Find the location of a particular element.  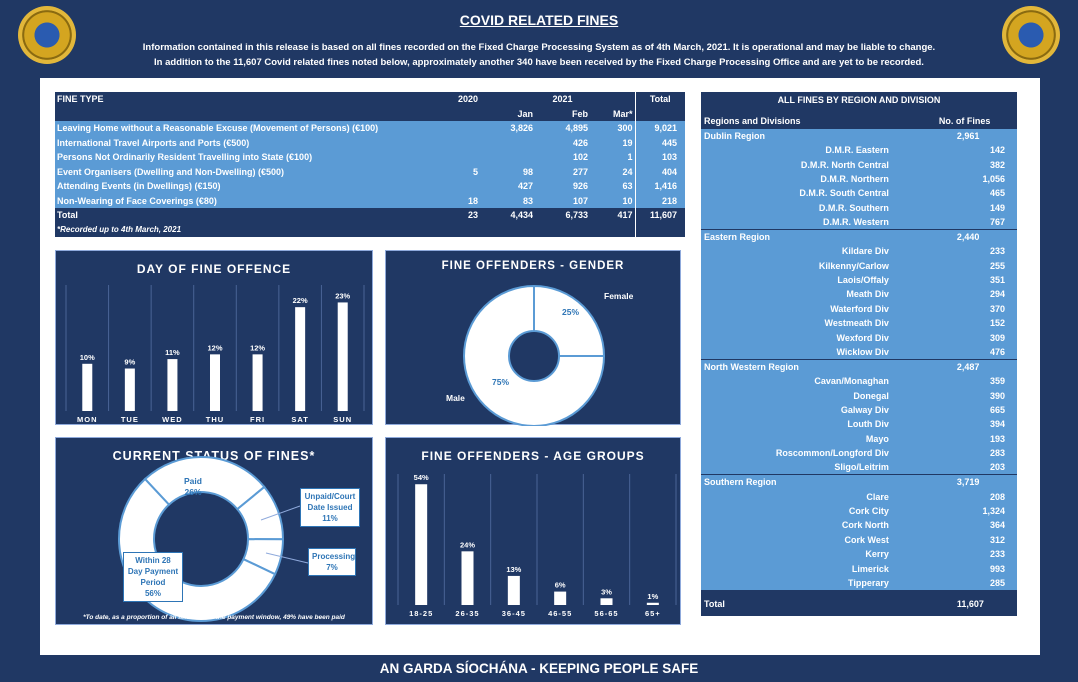

division-row: Cork West 312 is located at coordinates (859, 540).